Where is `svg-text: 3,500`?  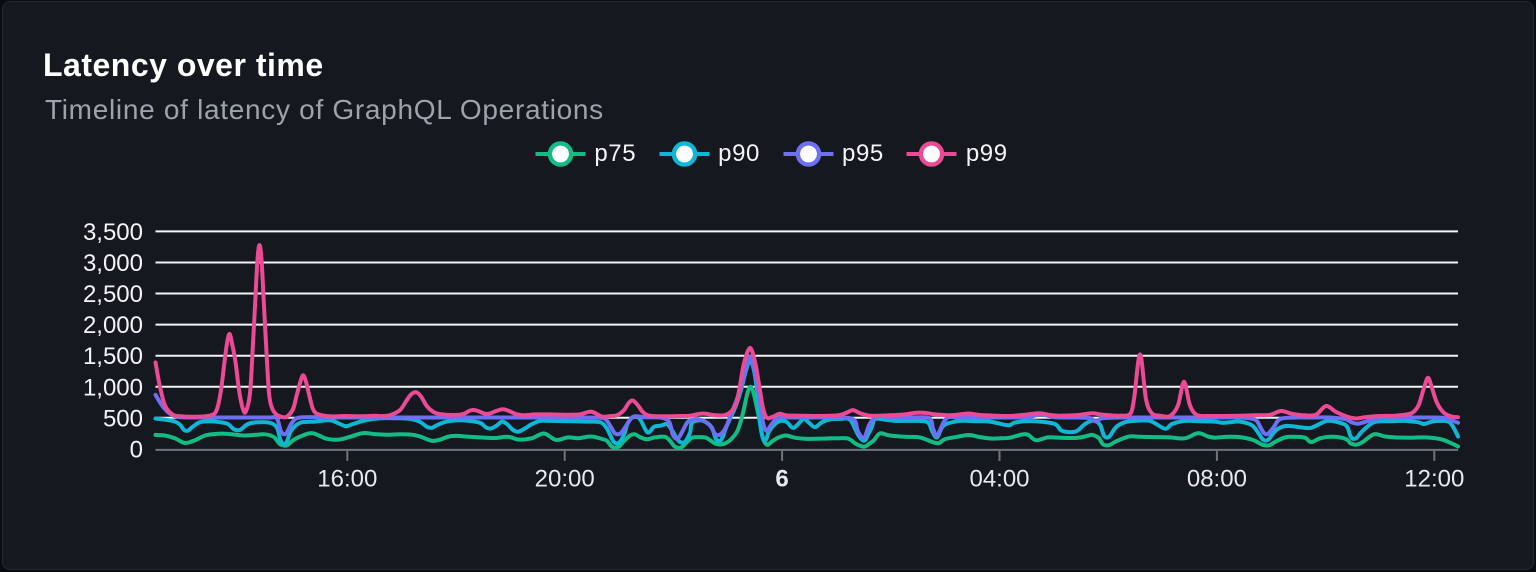 svg-text: 3,500 is located at coordinates (113, 232).